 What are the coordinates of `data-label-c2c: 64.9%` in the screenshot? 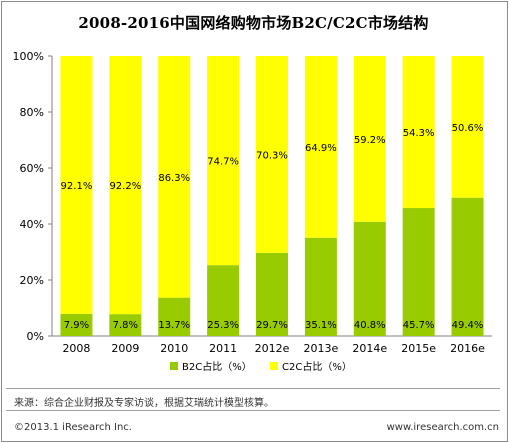 It's located at (321, 148).